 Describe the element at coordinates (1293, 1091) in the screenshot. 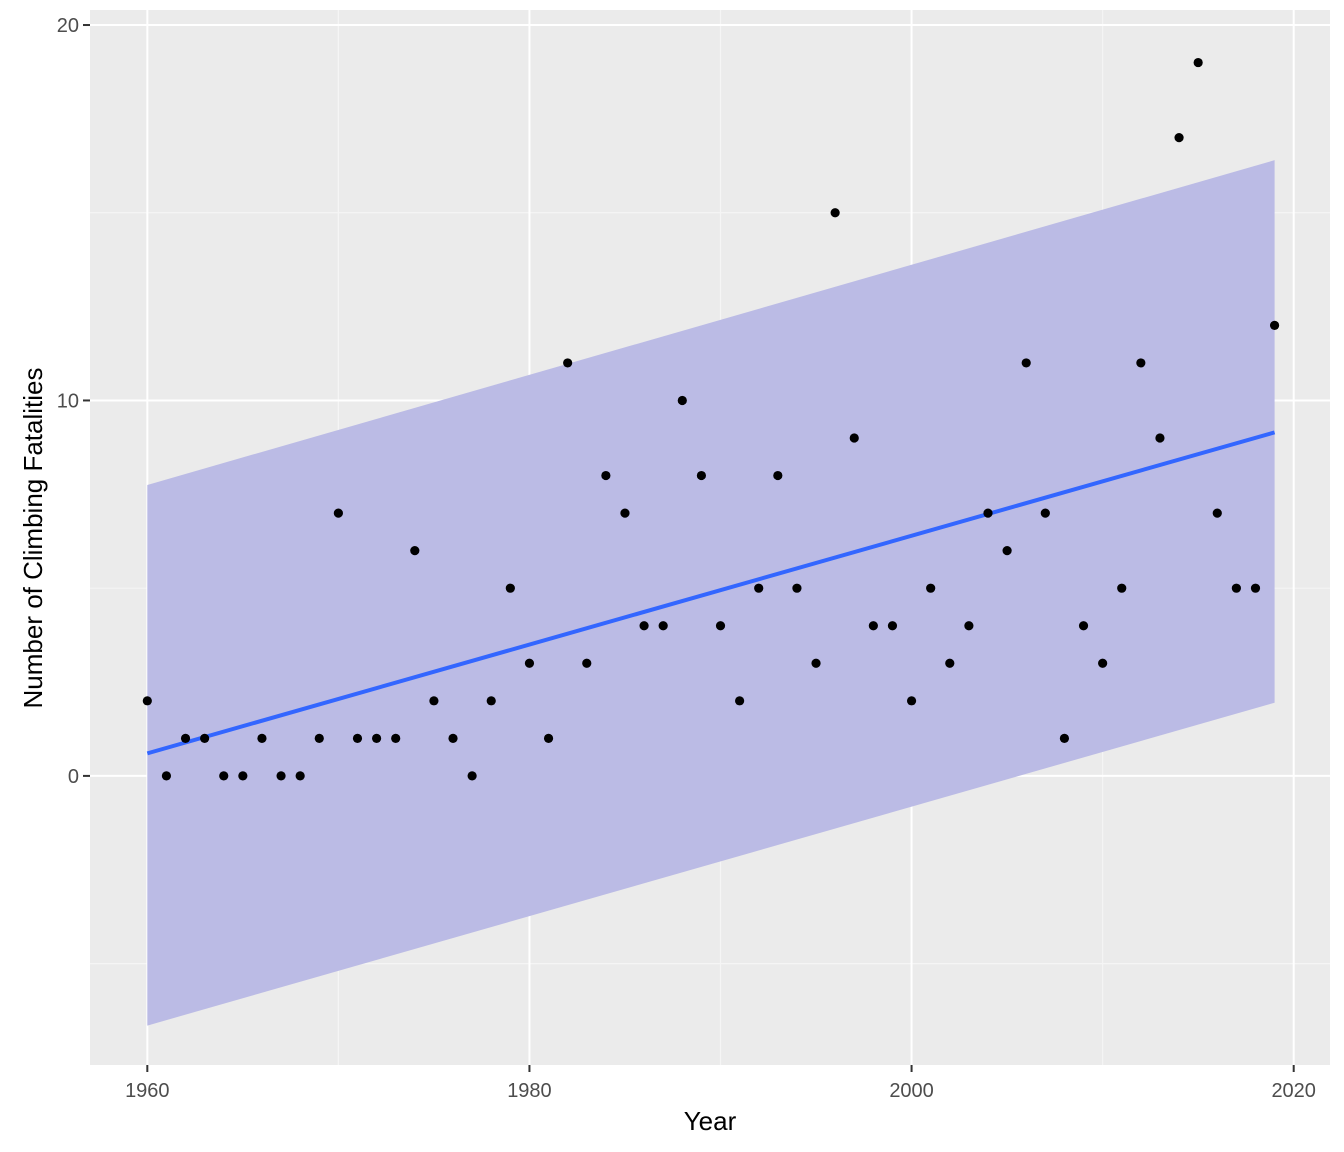

I see `x-tick-label: 2020` at that location.